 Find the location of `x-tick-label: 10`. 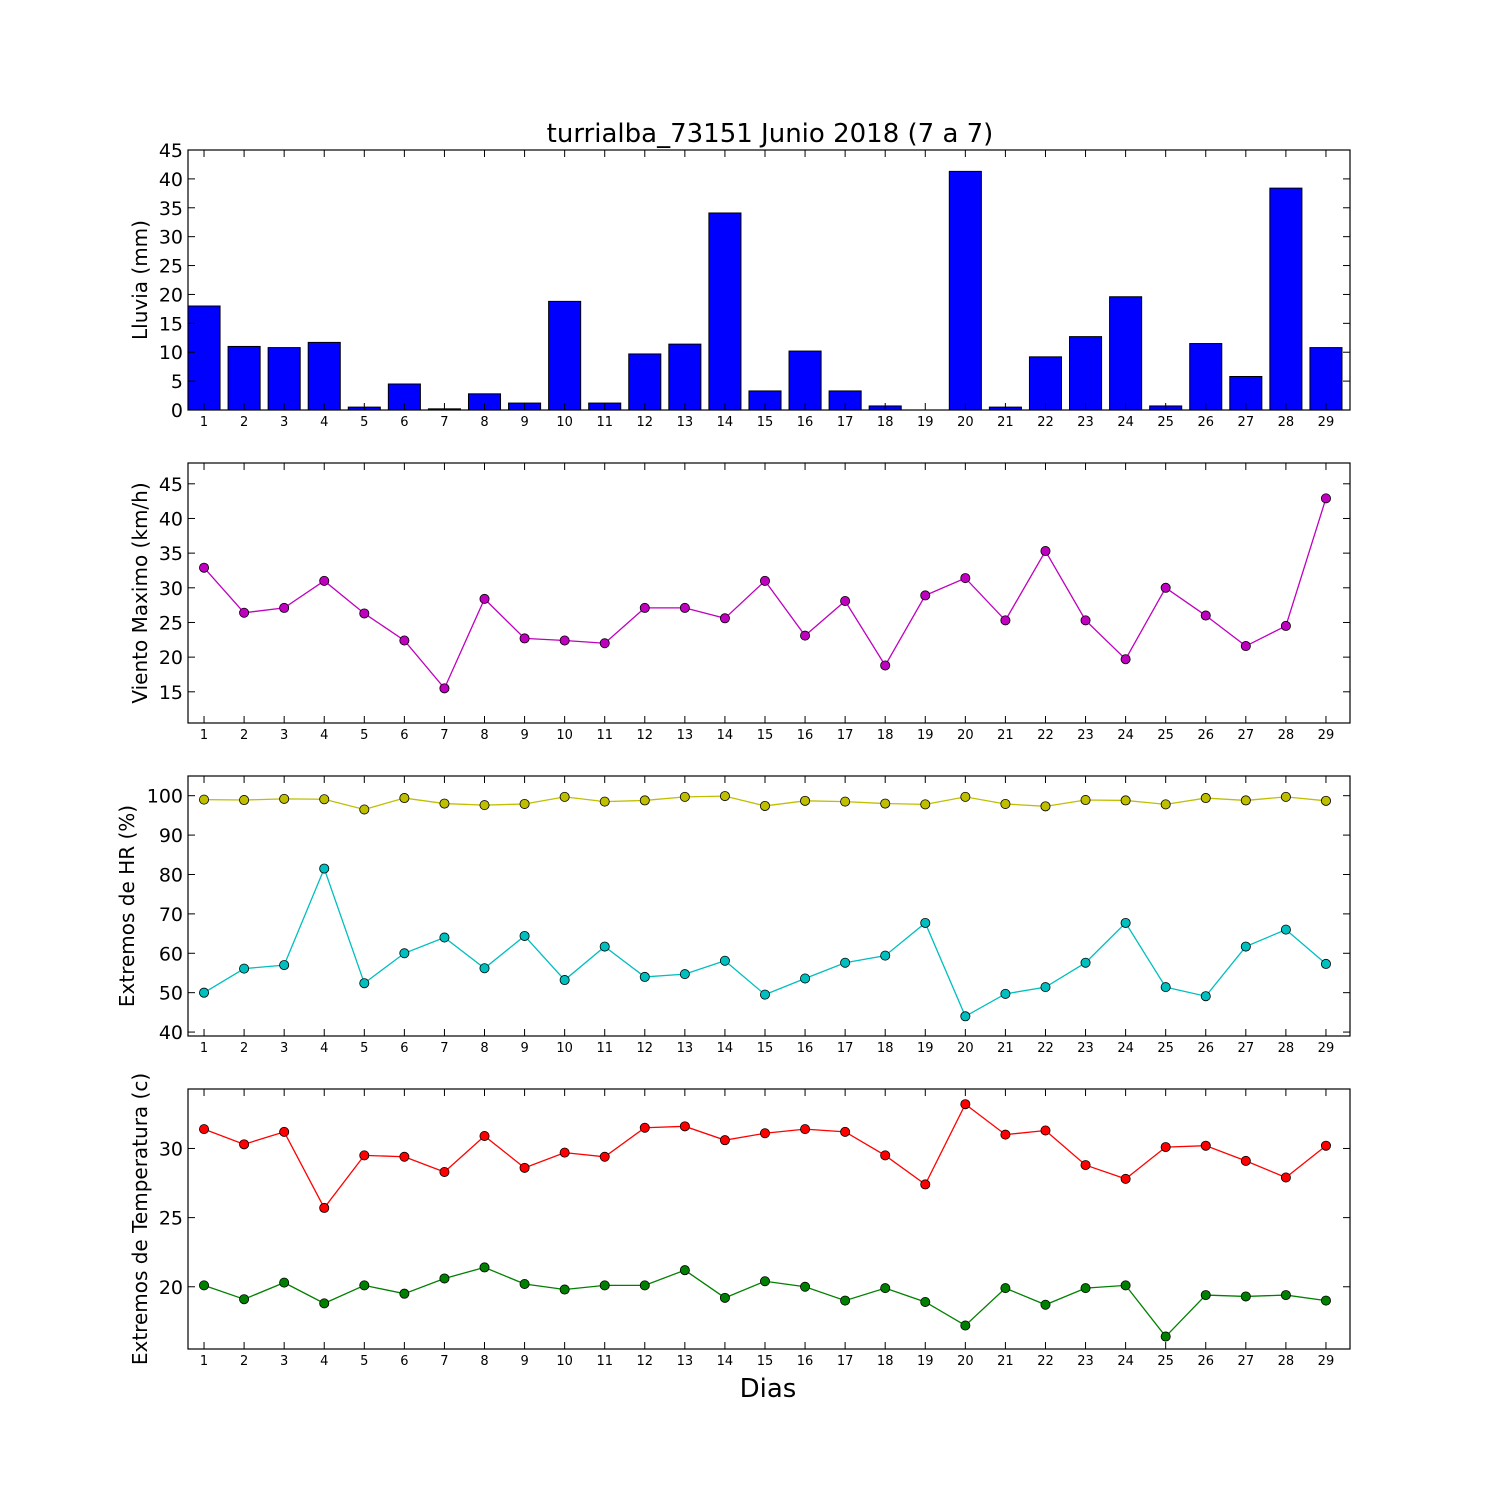

x-tick-label: 10 is located at coordinates (564, 1048).